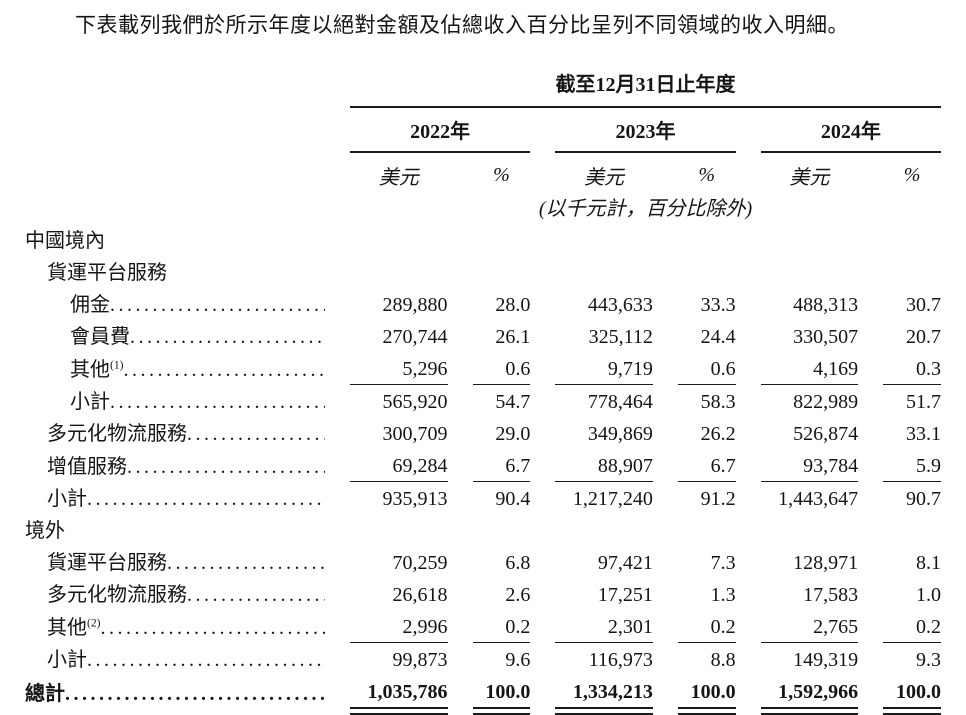  I want to click on year-header-2023: 2023年, so click(645, 130).